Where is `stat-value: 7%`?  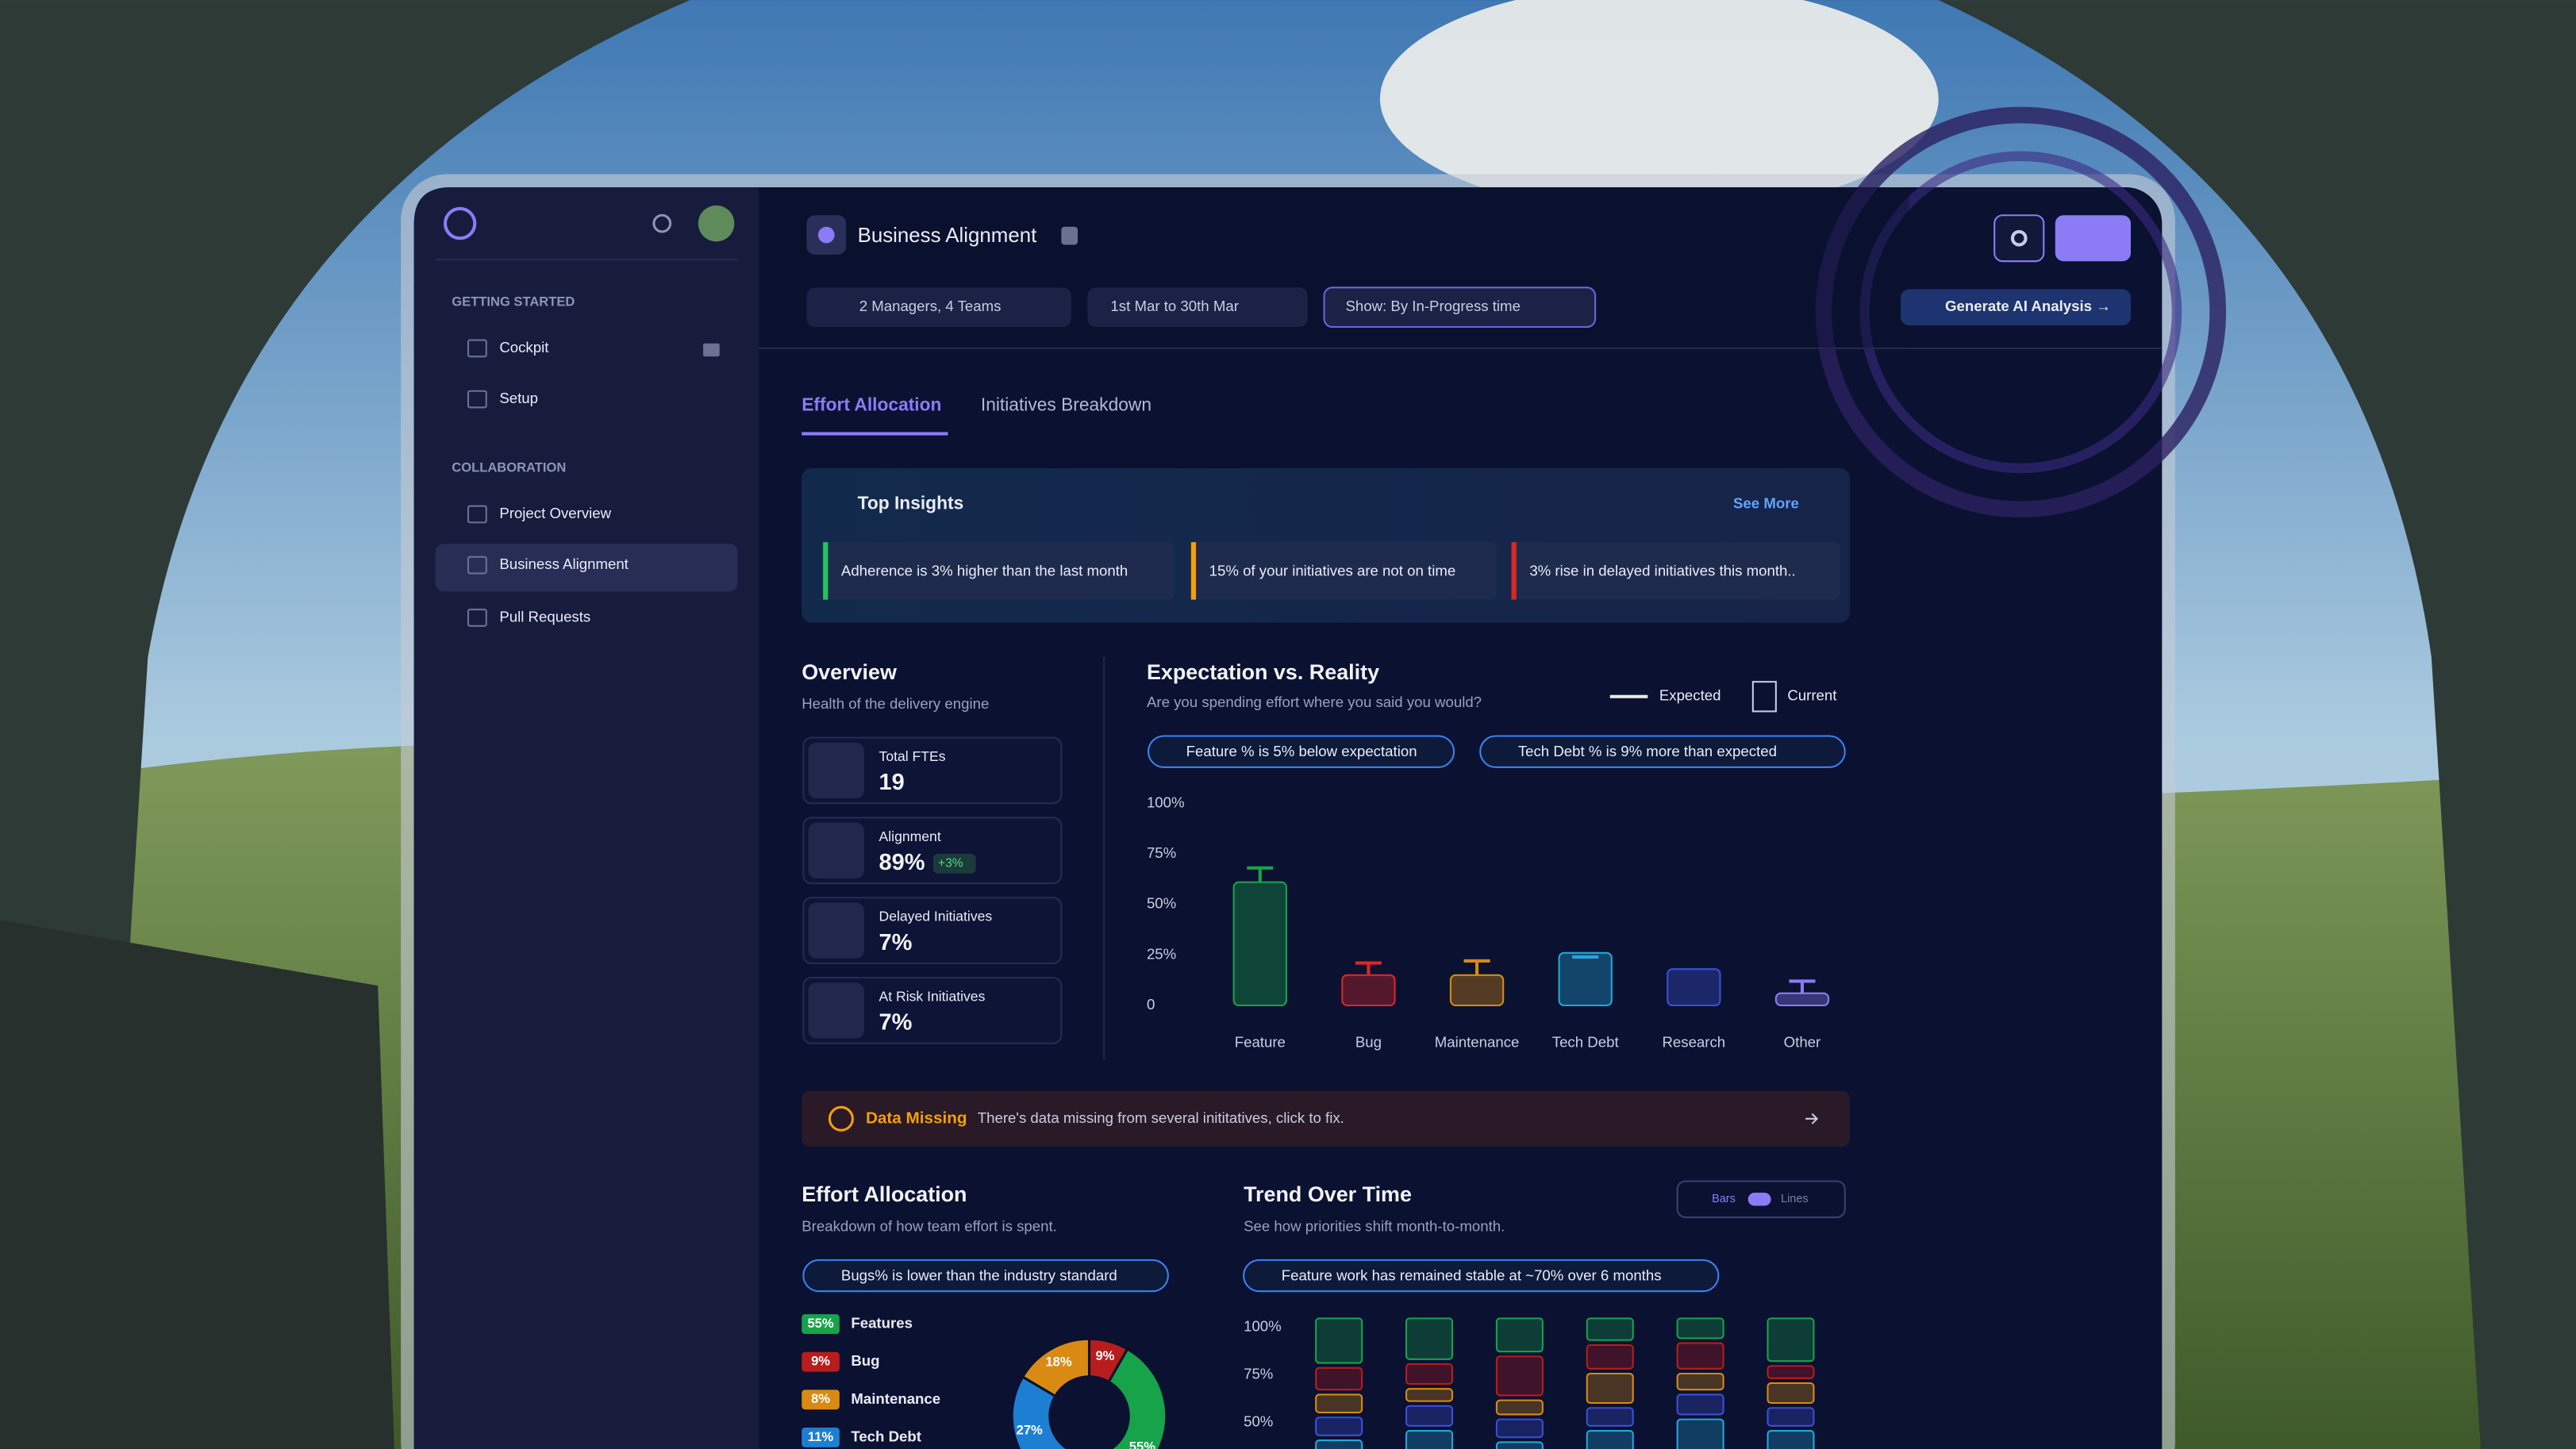
stat-value: 7% is located at coordinates (896, 942).